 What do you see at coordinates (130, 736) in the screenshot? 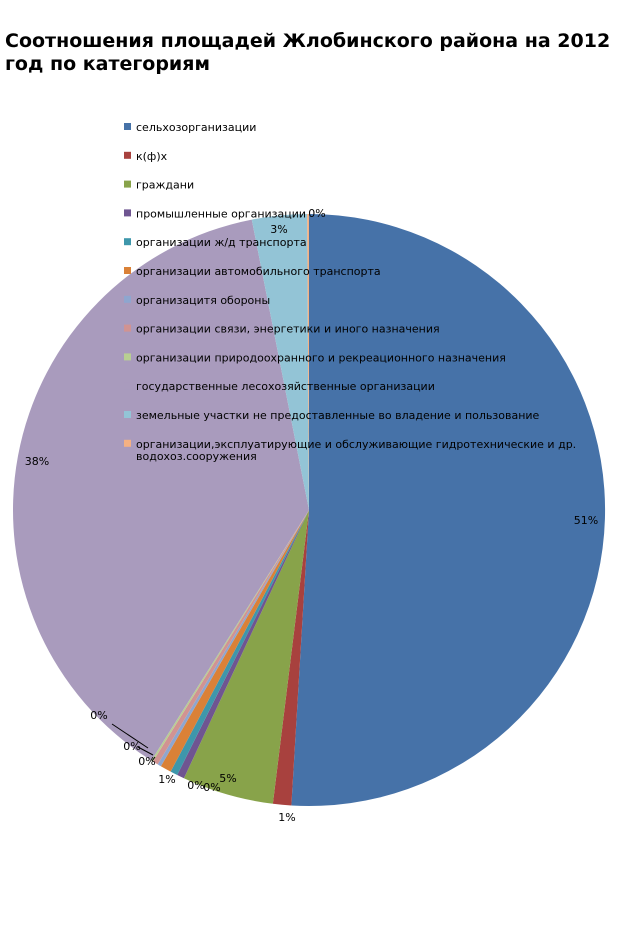
I see `slice-9-leader` at bounding box center [130, 736].